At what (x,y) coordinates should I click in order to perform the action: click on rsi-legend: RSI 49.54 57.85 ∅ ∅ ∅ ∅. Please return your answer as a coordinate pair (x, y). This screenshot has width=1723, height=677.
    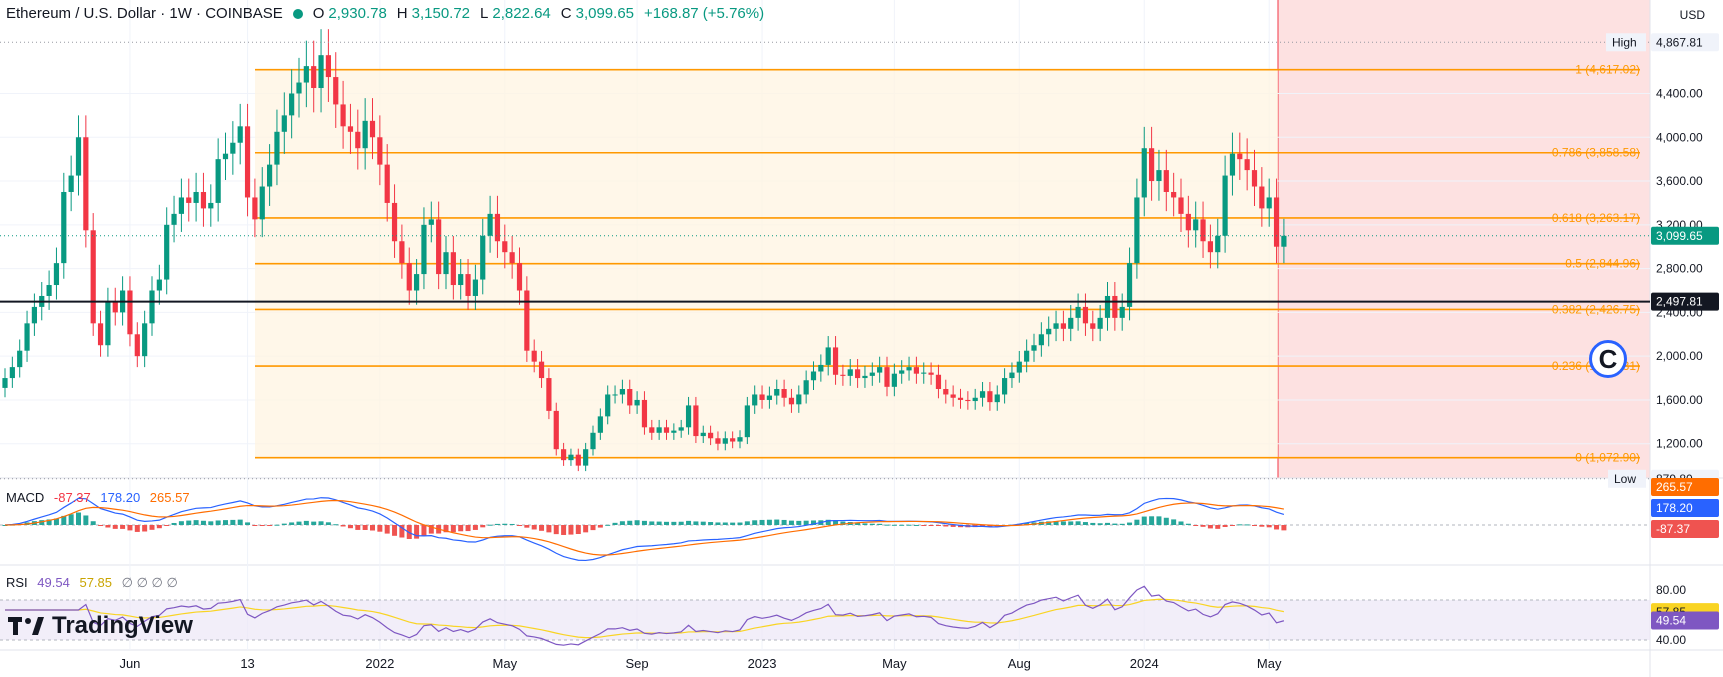
    Looking at the image, I should click on (95, 583).